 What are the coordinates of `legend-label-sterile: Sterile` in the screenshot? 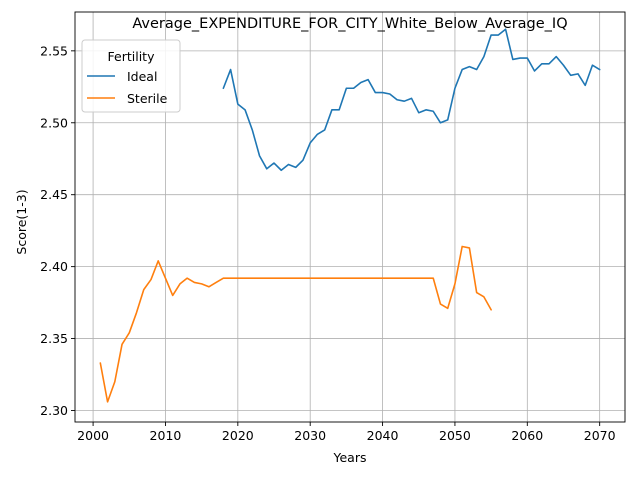 It's located at (147, 98).